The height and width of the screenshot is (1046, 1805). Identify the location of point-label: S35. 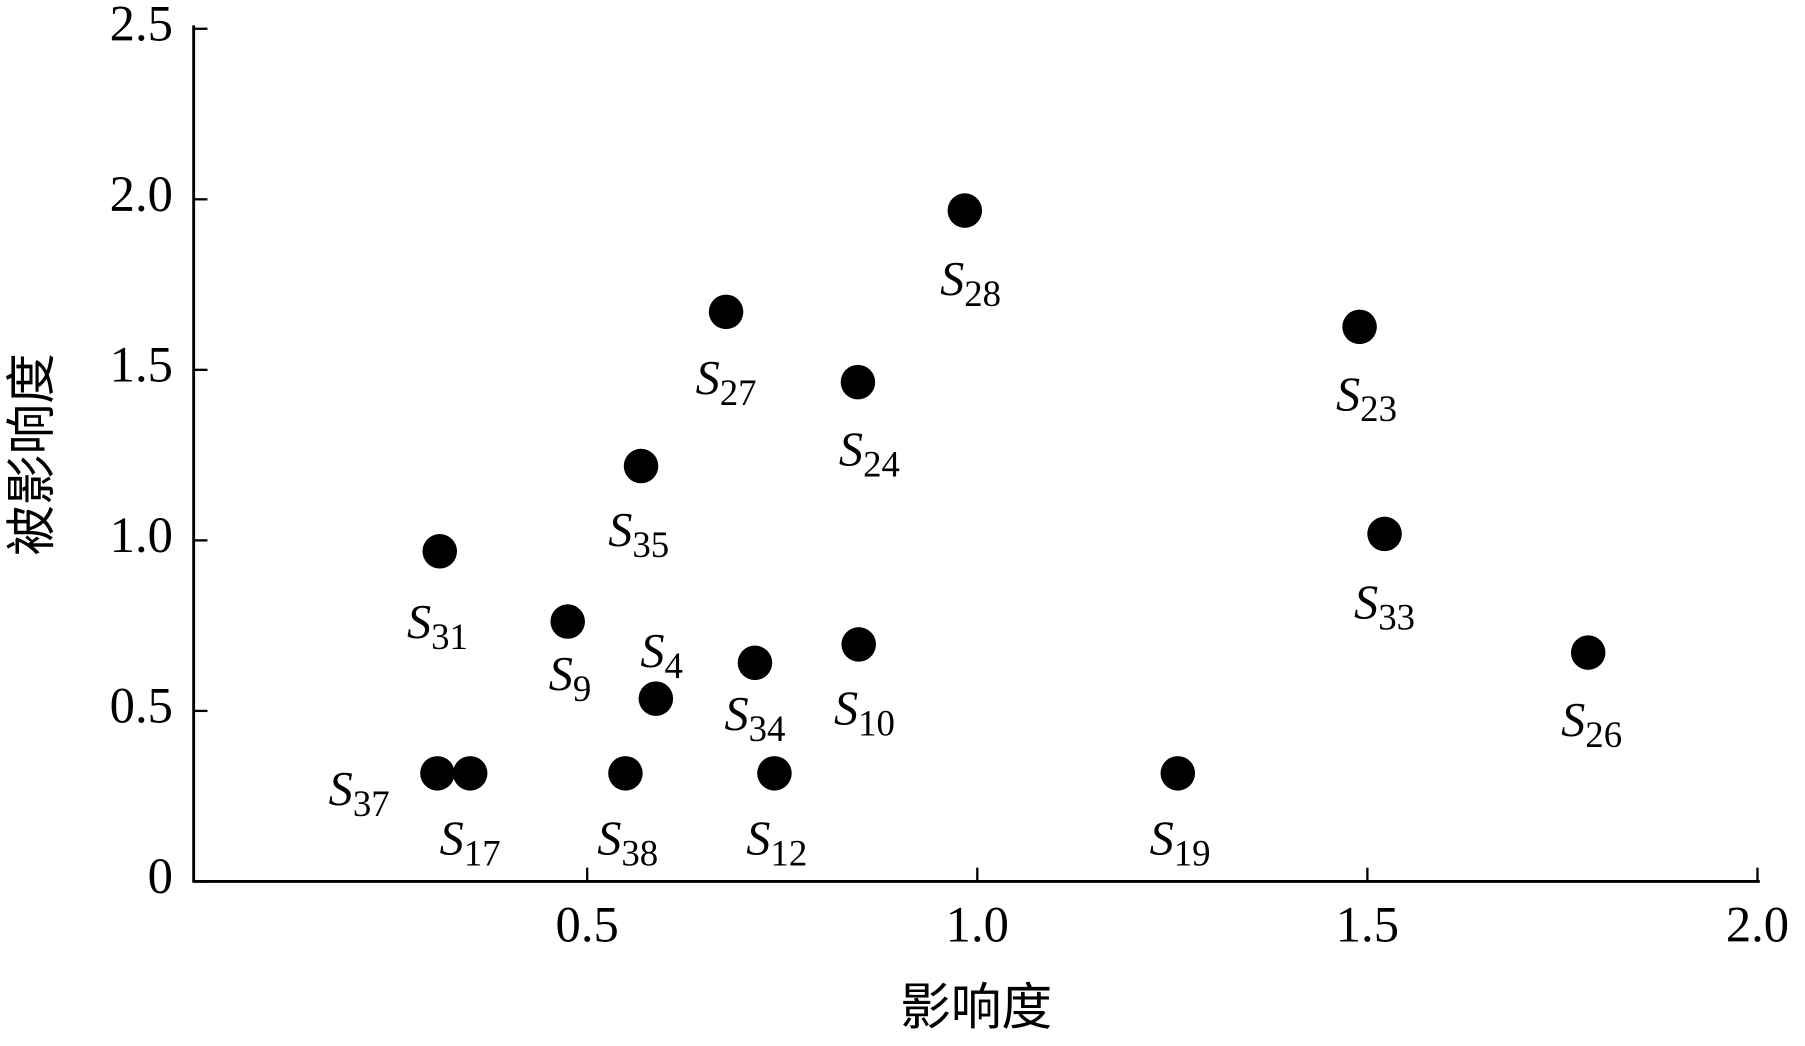
(638, 534).